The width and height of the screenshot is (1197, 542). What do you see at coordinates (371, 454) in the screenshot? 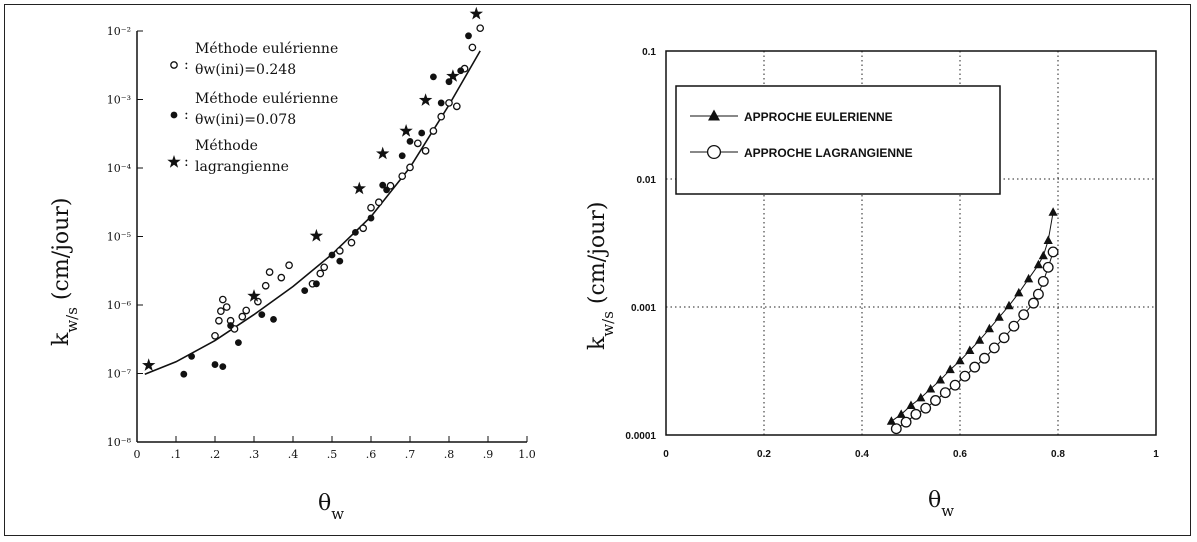
I see `x-tick-label: .6` at bounding box center [371, 454].